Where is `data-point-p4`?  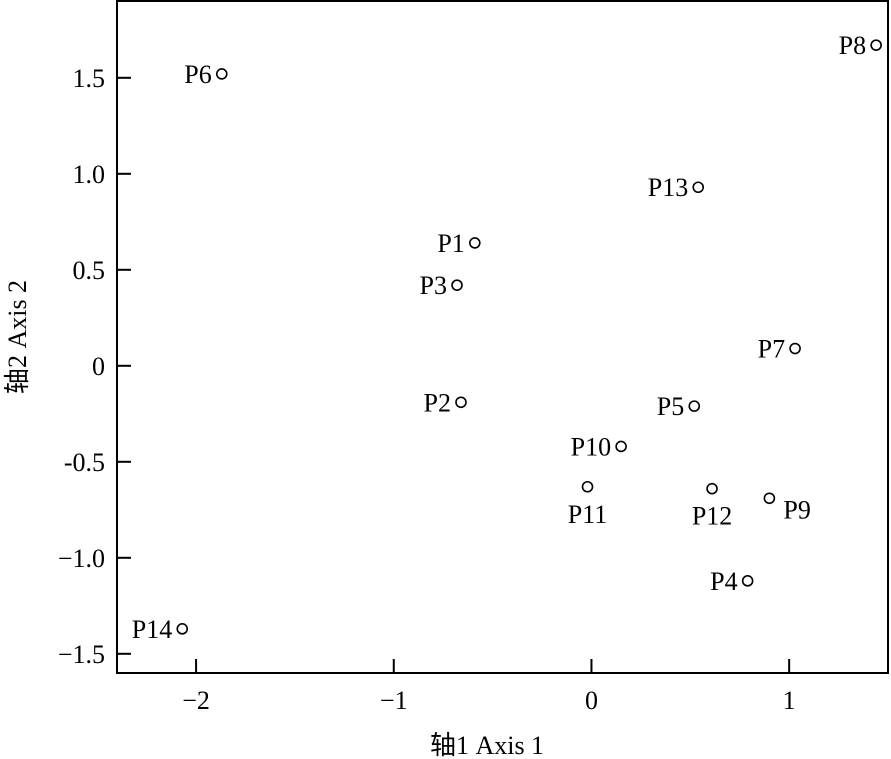 data-point-p4 is located at coordinates (747, 581).